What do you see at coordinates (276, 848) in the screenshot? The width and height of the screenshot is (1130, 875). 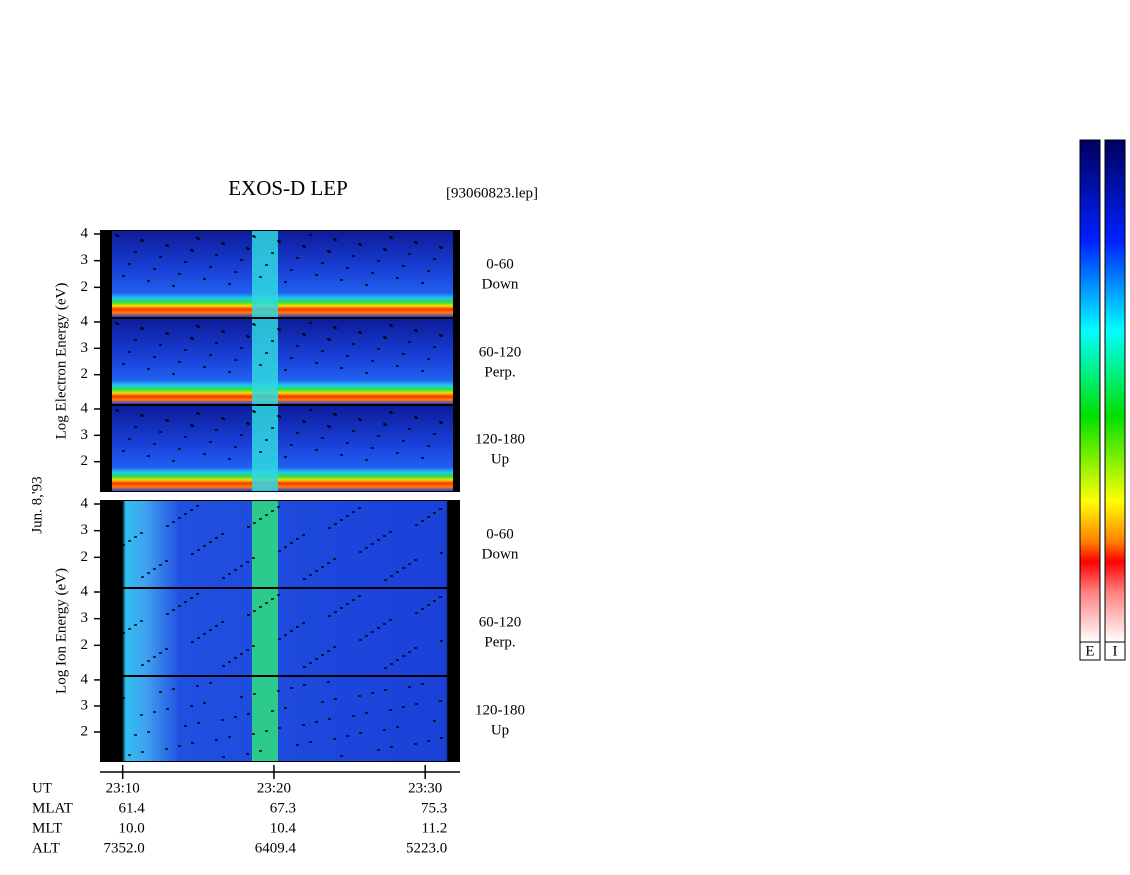 I see `orbit-value: 6409.4` at bounding box center [276, 848].